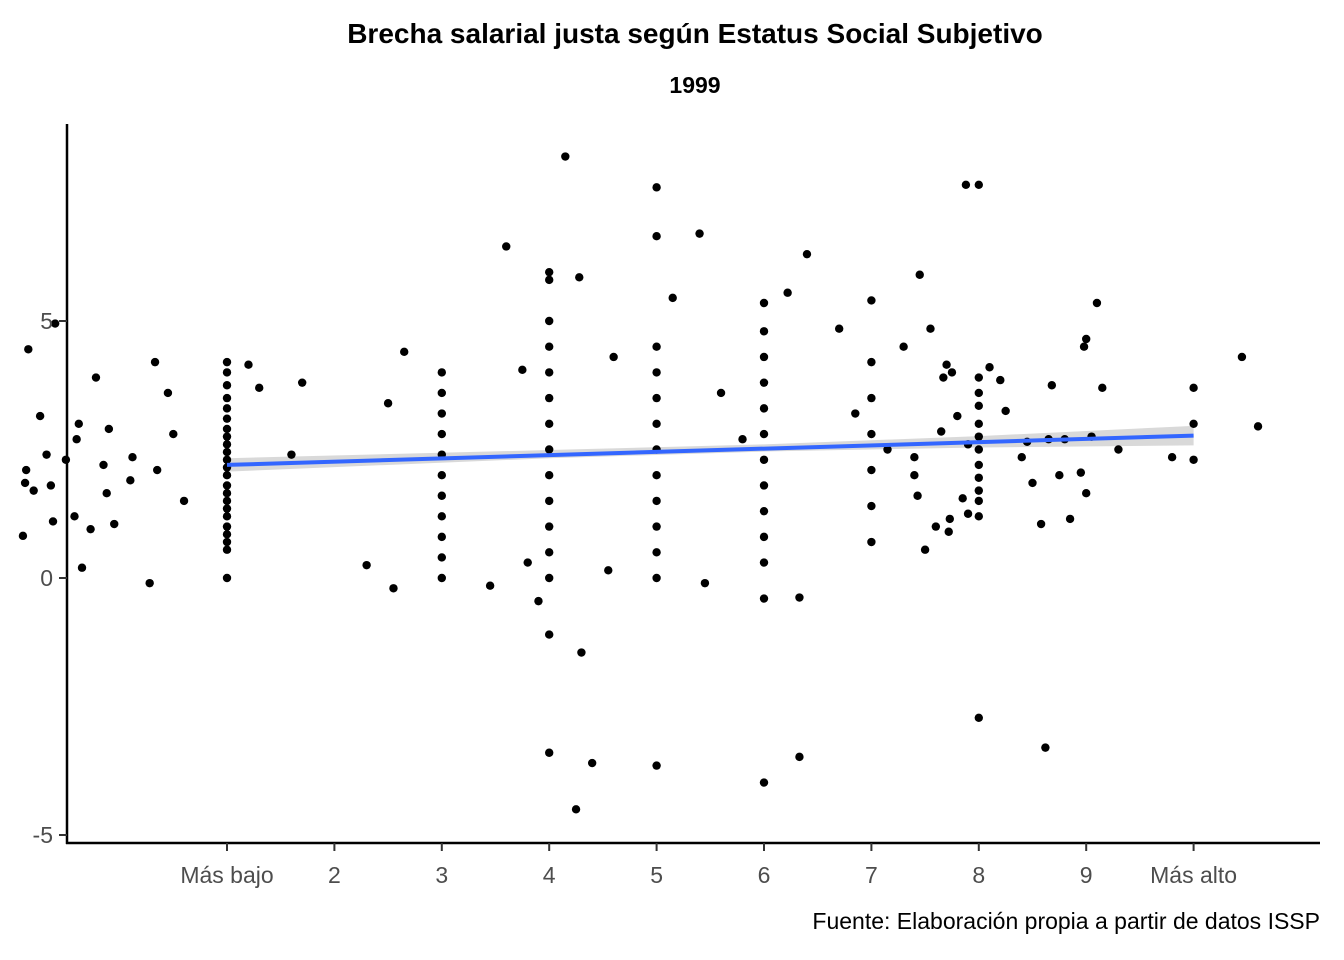  I want to click on x-tick-label: 8, so click(978, 875).